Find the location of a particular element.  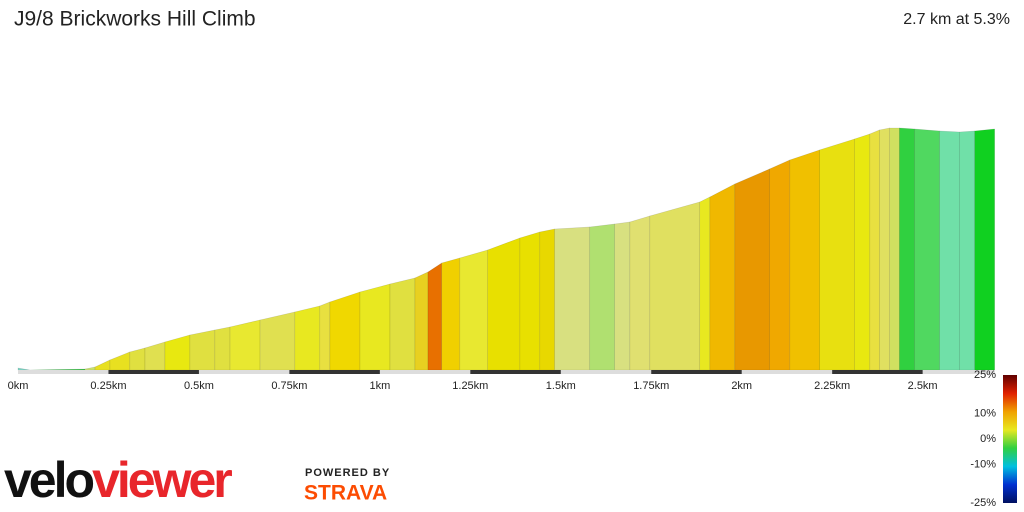

x-tick-label: 2.25km is located at coordinates (832, 386).